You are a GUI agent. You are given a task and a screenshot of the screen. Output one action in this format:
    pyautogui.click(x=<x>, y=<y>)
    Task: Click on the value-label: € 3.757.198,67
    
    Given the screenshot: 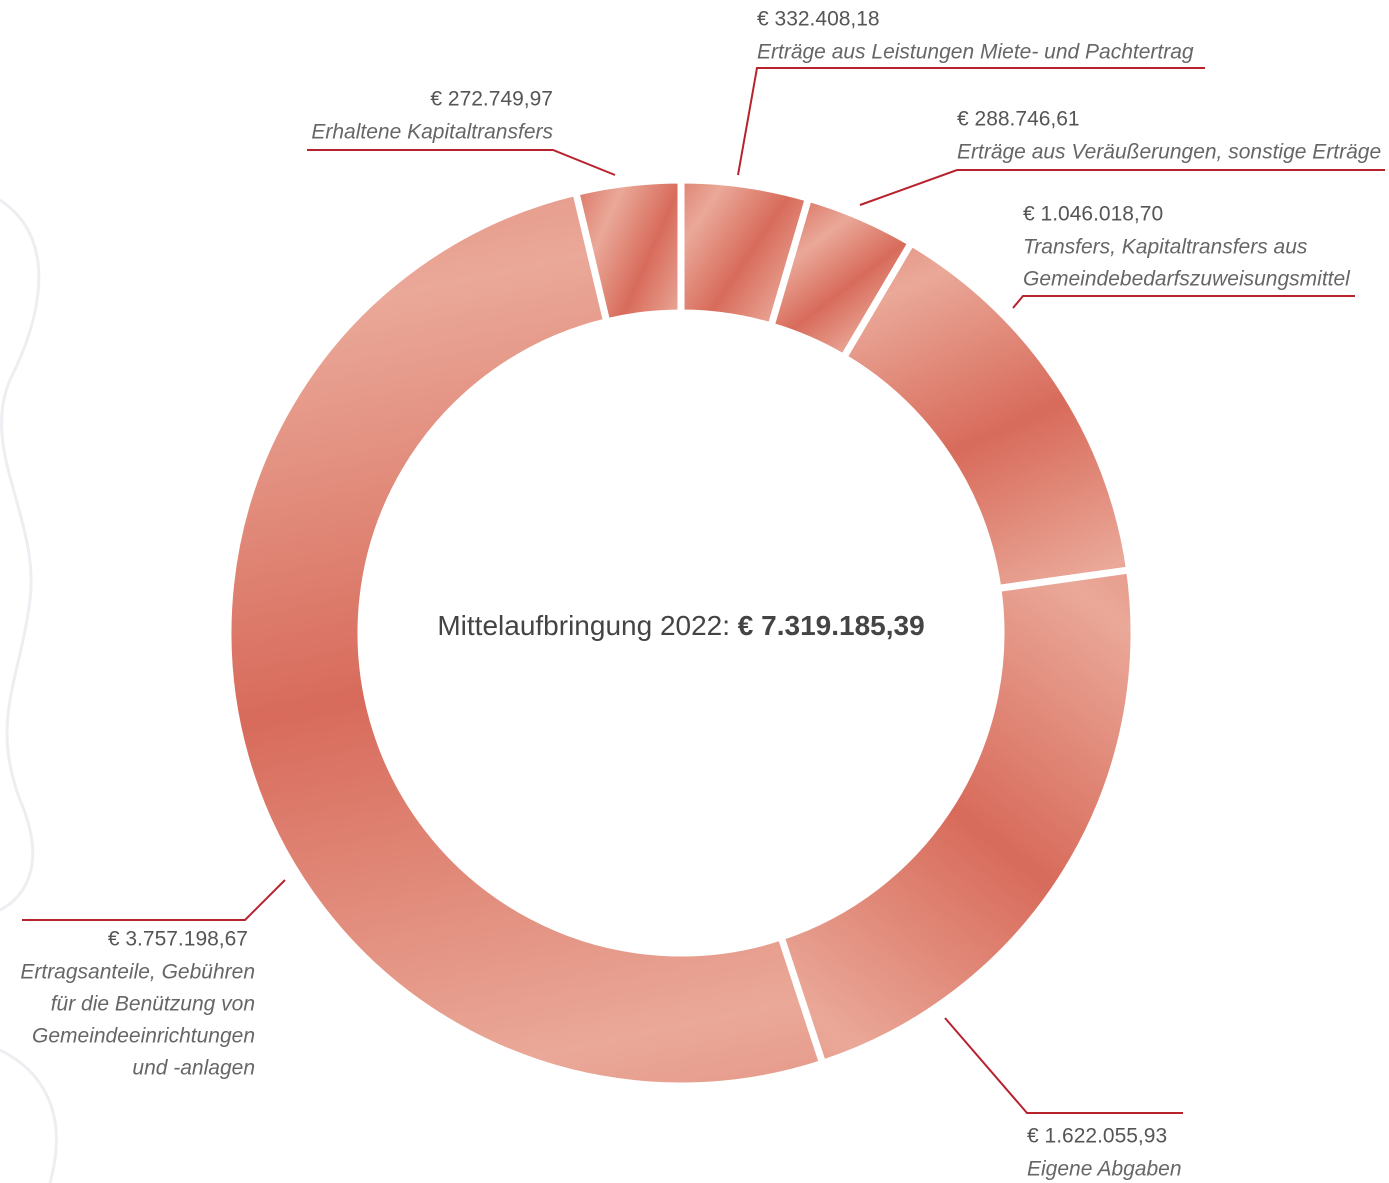 What is the action you would take?
    pyautogui.click(x=178, y=939)
    